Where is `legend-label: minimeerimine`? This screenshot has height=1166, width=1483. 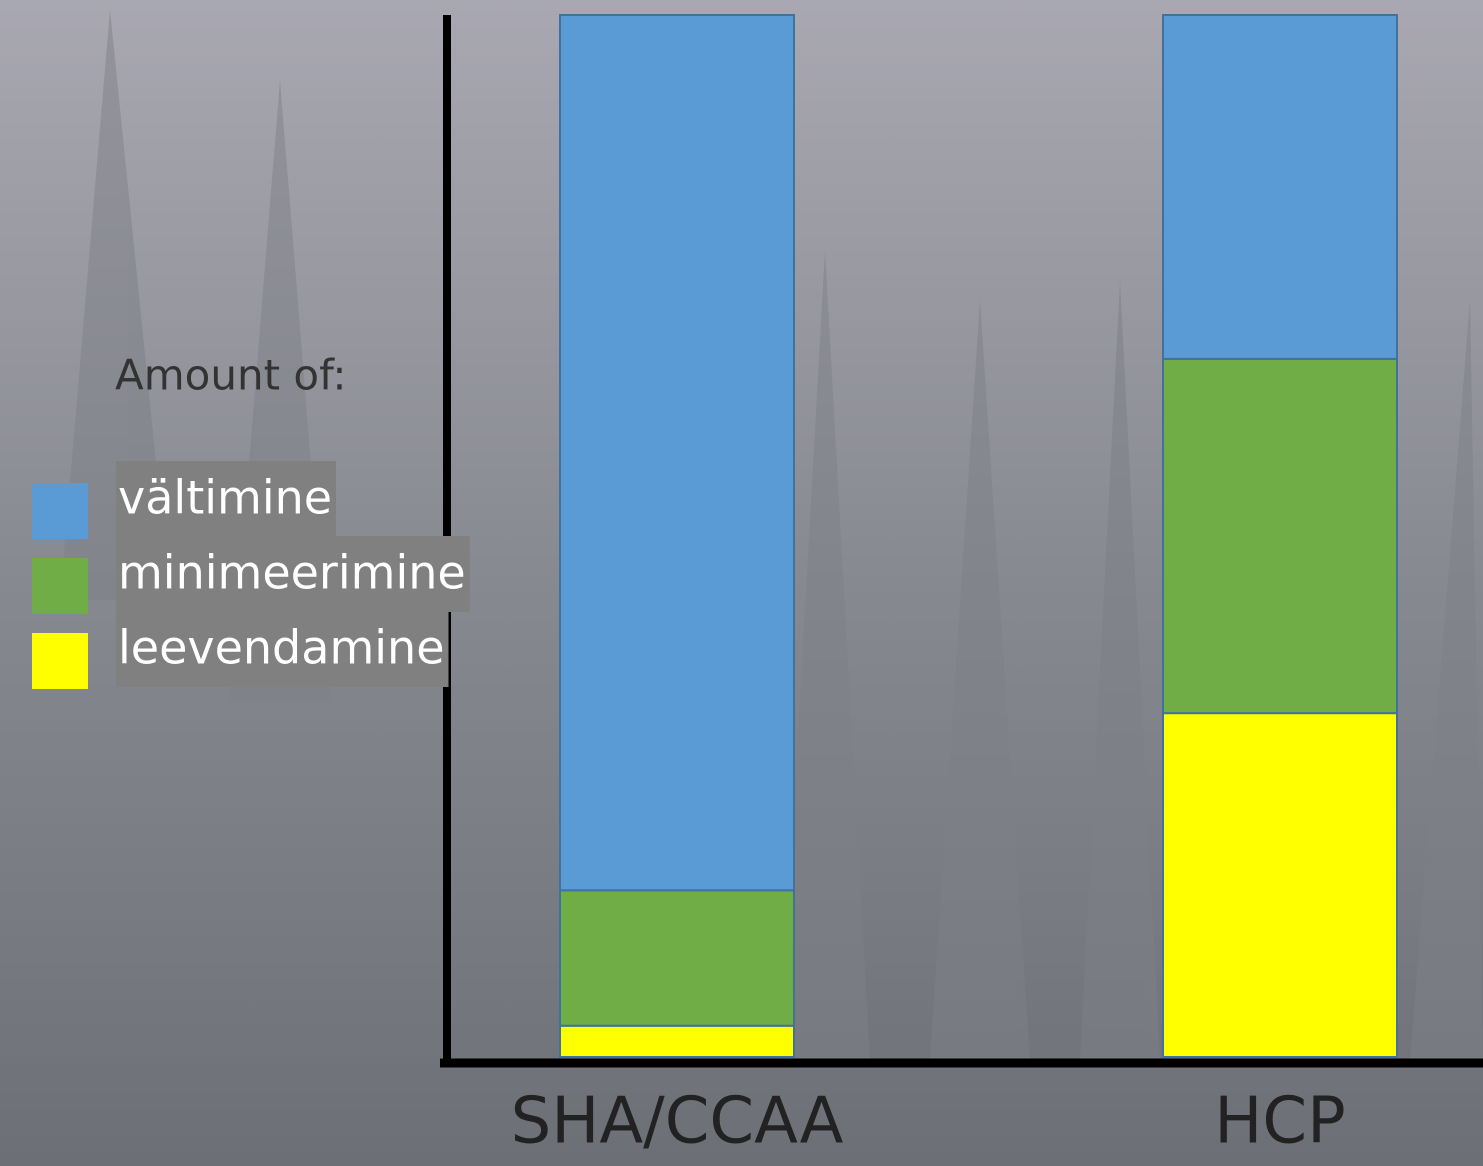
legend-label: minimeerimine is located at coordinates (292, 573).